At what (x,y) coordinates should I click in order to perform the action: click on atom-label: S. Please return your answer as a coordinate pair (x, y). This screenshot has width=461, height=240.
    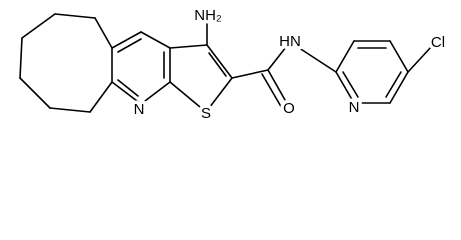
    Looking at the image, I should click on (206, 113).